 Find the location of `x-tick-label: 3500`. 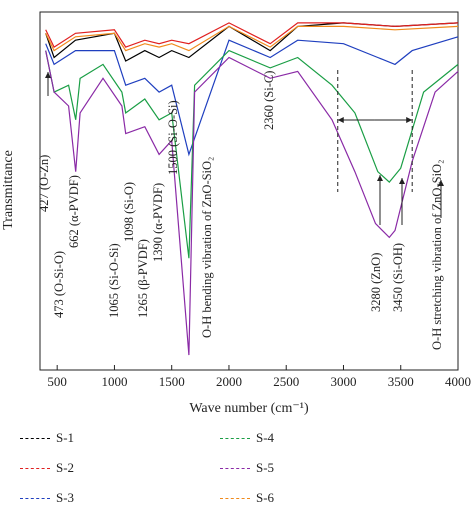

x-tick-label: 3500 is located at coordinates (401, 381).